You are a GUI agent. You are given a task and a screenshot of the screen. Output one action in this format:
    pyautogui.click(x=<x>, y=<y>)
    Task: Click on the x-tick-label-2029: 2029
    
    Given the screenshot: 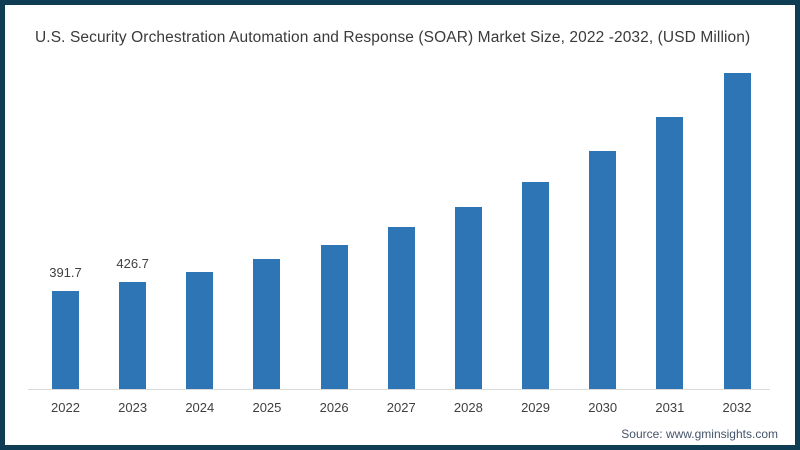 What is the action you would take?
    pyautogui.click(x=535, y=407)
    